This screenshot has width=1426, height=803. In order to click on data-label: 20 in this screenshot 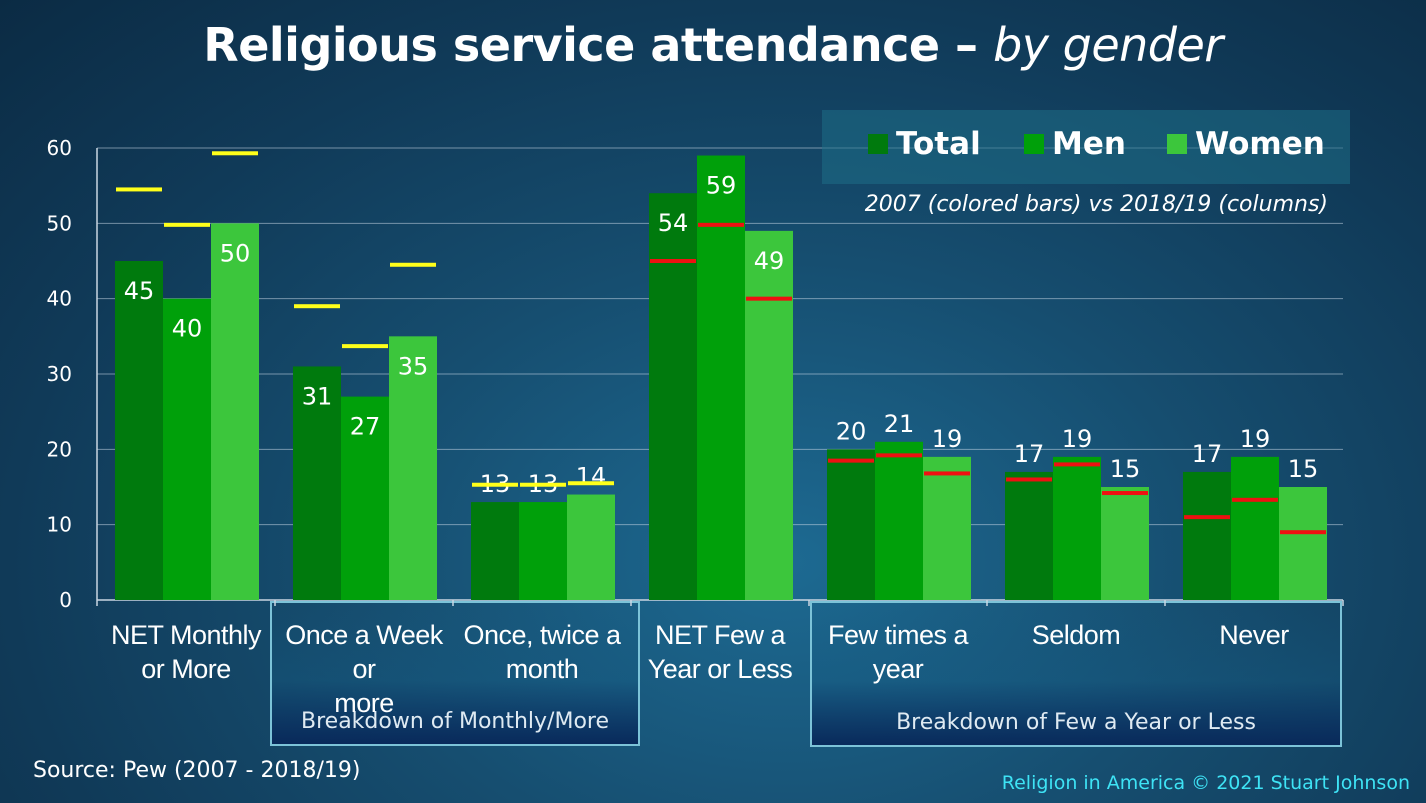, I will do `click(851, 431)`.